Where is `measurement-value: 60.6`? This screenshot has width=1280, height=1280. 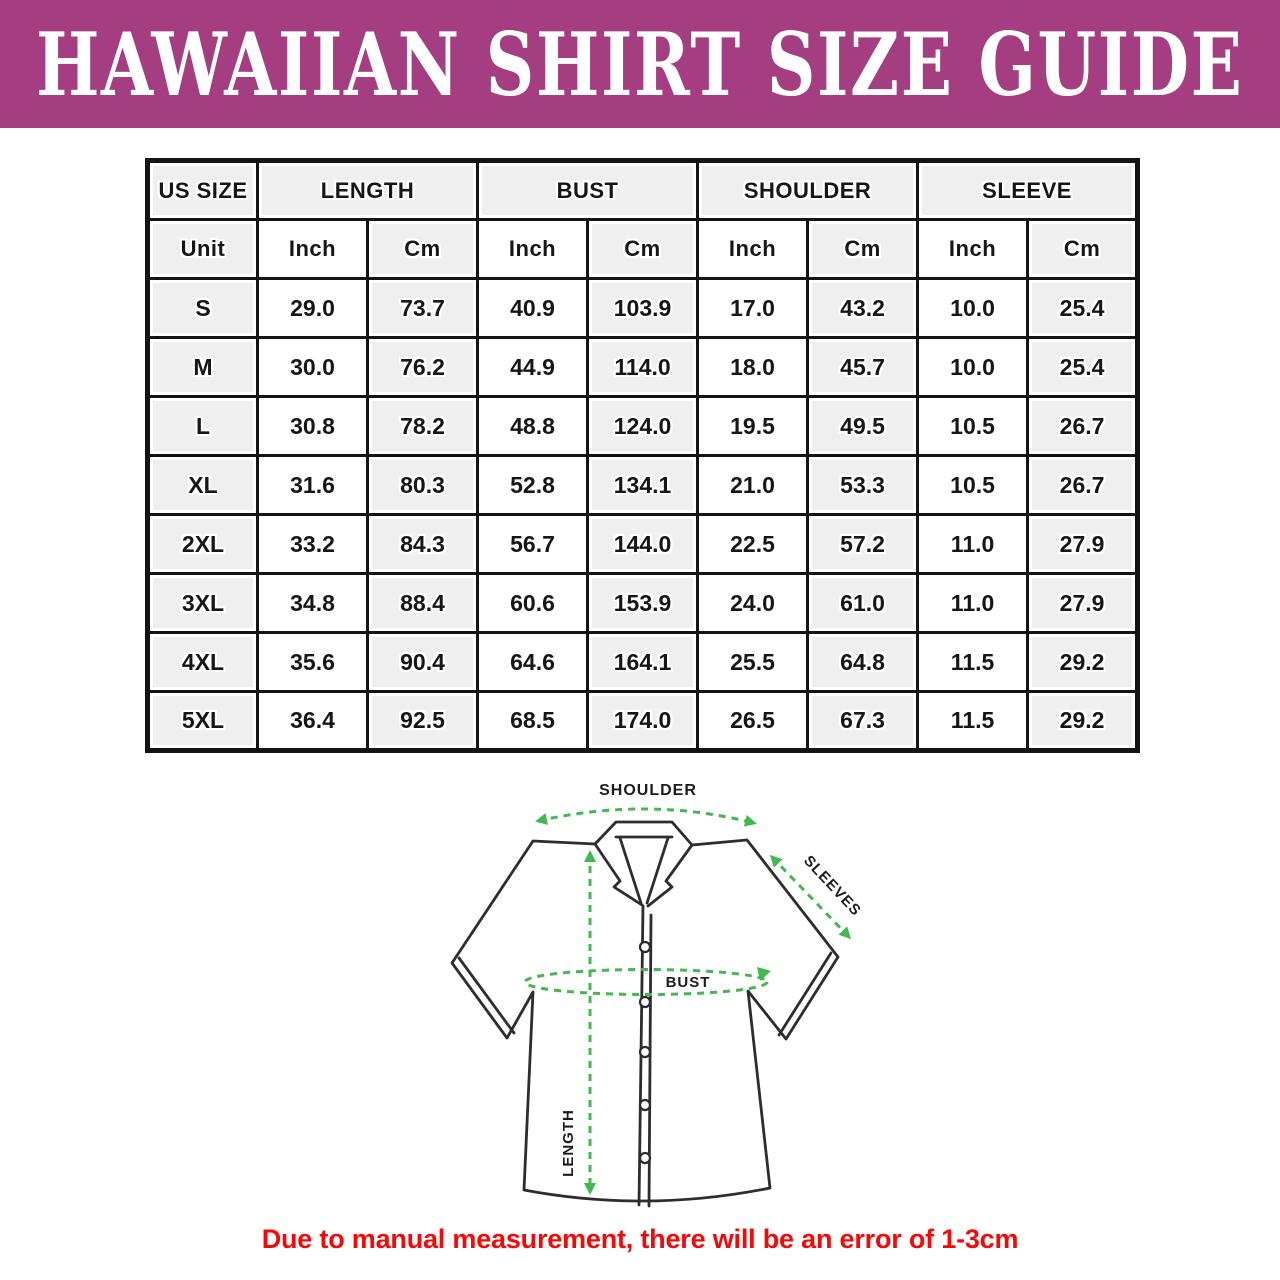 measurement-value: 60.6 is located at coordinates (533, 603).